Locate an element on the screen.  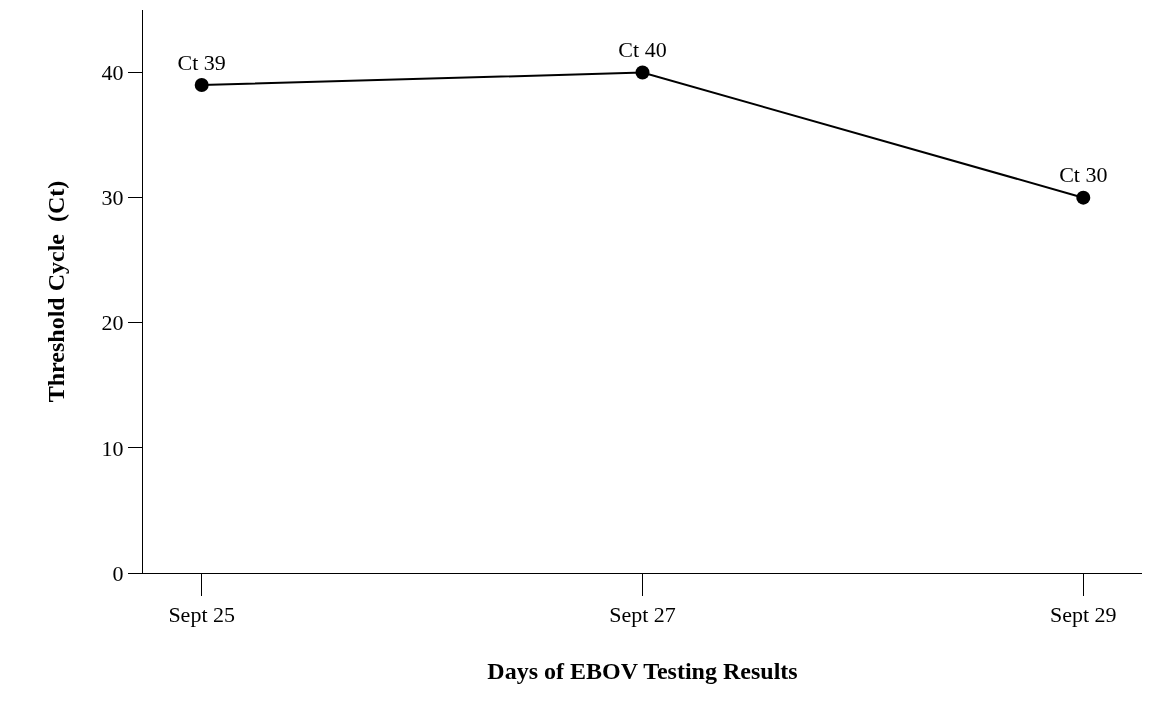
y-tick-label: 0 is located at coordinates (118, 573).